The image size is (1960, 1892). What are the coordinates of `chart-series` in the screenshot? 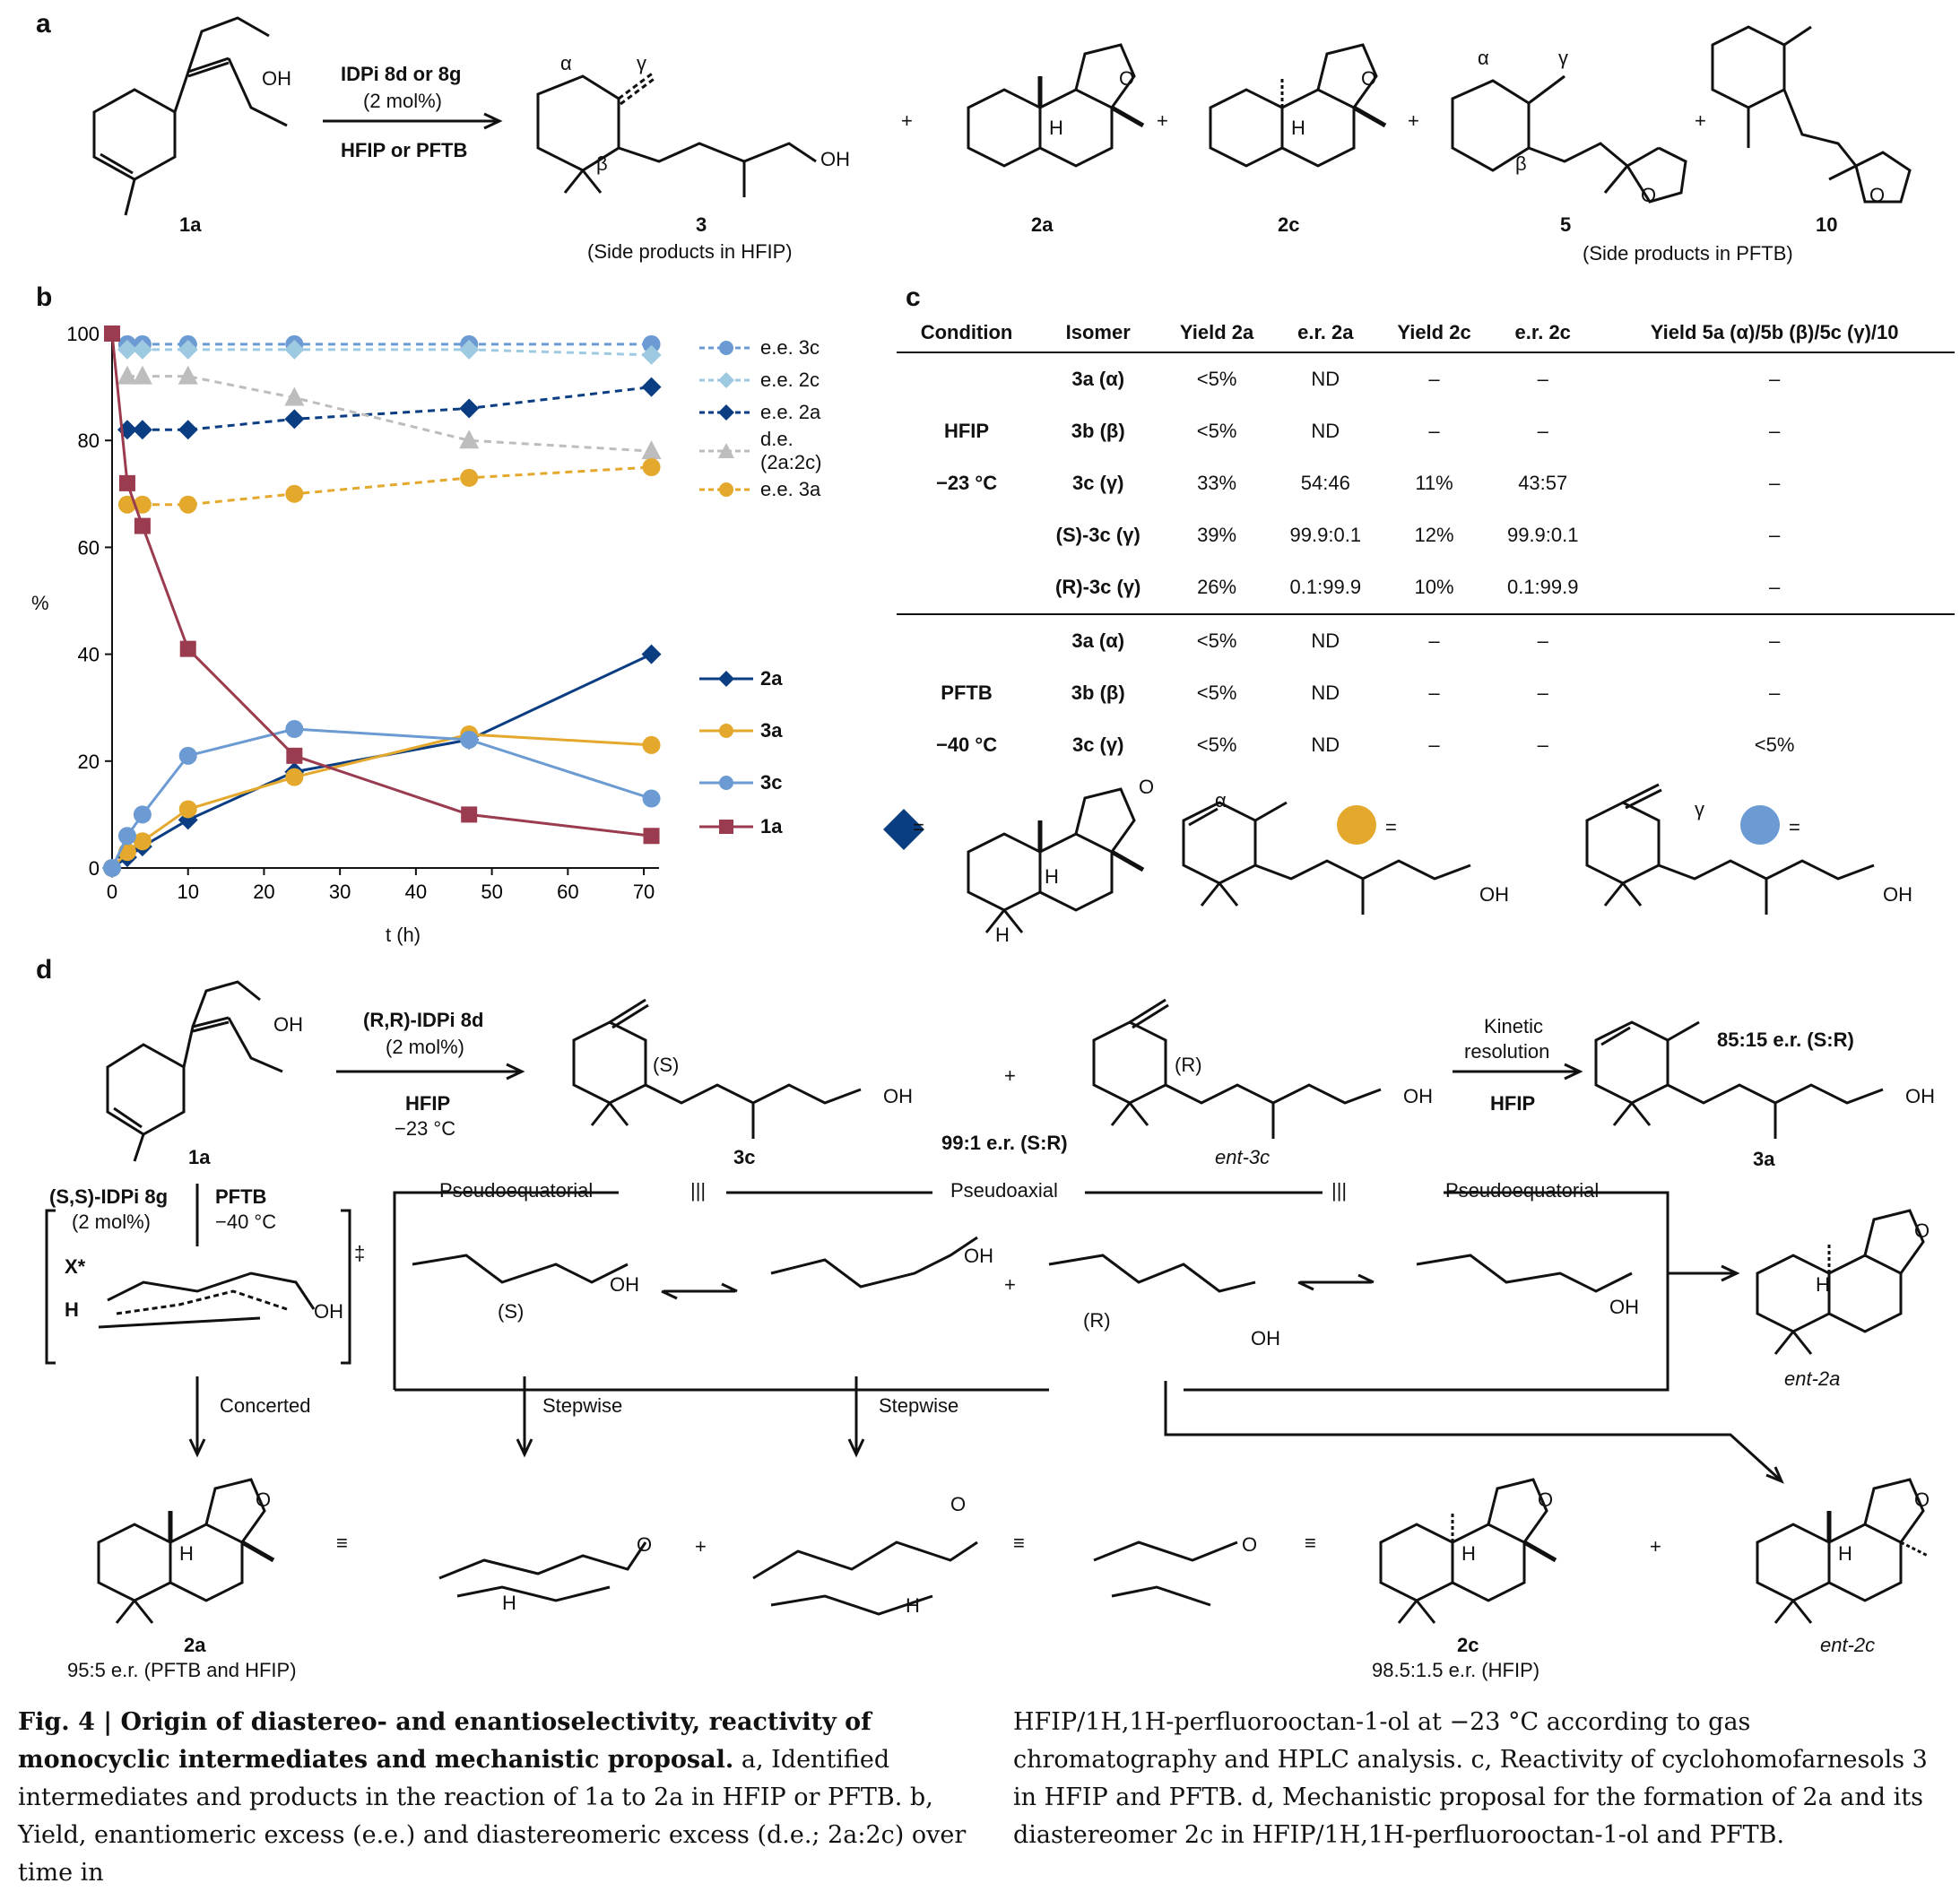 It's located at (382, 602).